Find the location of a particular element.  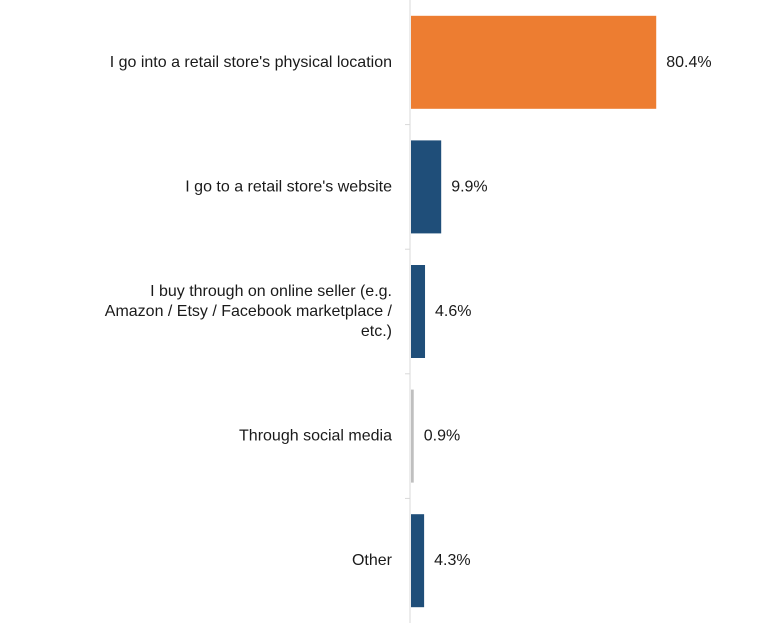

category-label: Through social media is located at coordinates (315, 436).